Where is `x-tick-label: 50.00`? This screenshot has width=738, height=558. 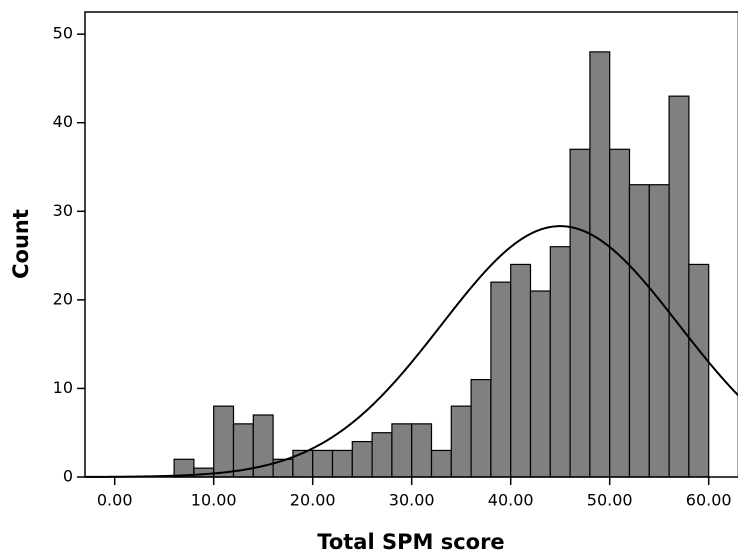
x-tick-label: 50.00 is located at coordinates (610, 500).